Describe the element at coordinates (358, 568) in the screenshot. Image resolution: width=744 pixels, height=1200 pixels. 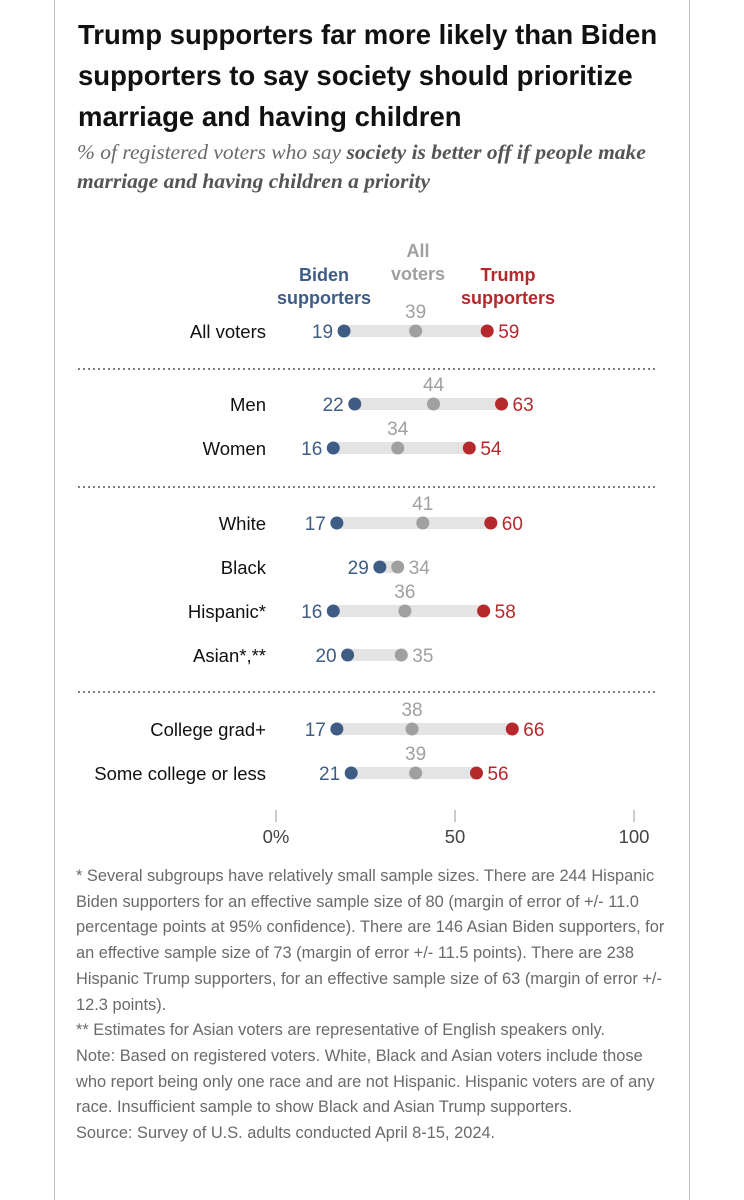
I see `value-biden-black: 29` at that location.